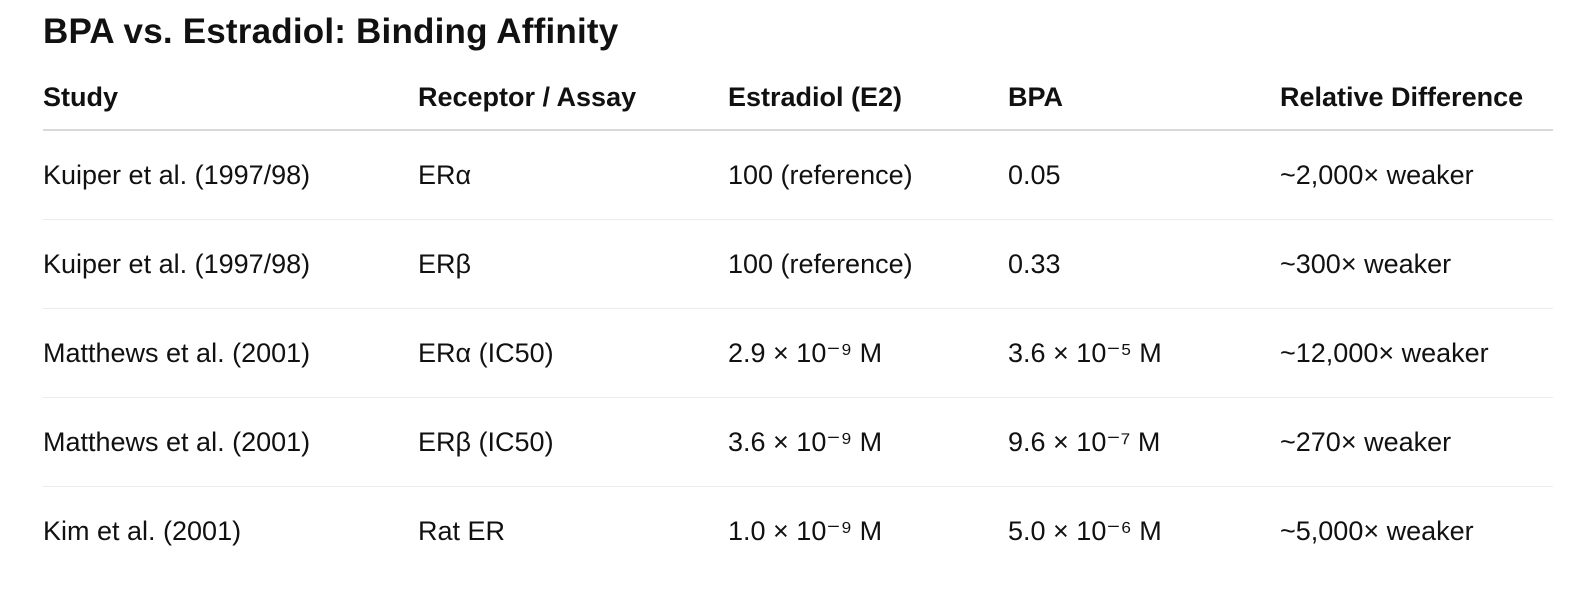  Describe the element at coordinates (573, 442) in the screenshot. I see `table-cell: ERβ (IC50)` at that location.